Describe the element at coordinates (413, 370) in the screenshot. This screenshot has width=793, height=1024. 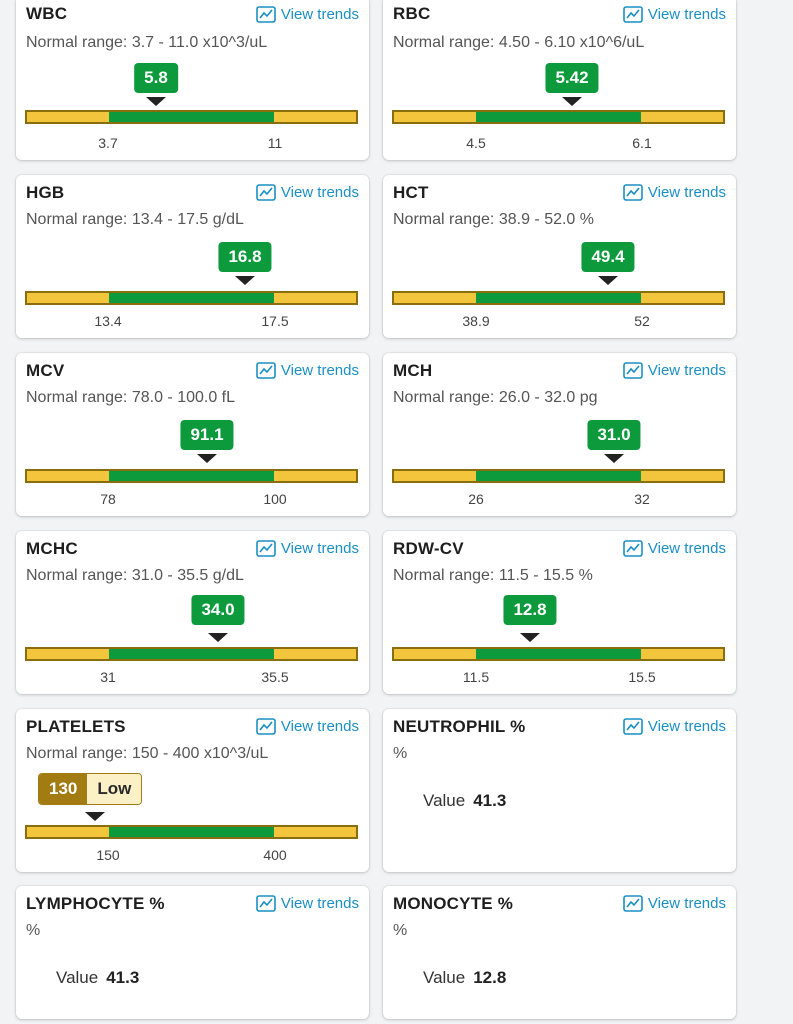
I see `card-title: MCH` at that location.